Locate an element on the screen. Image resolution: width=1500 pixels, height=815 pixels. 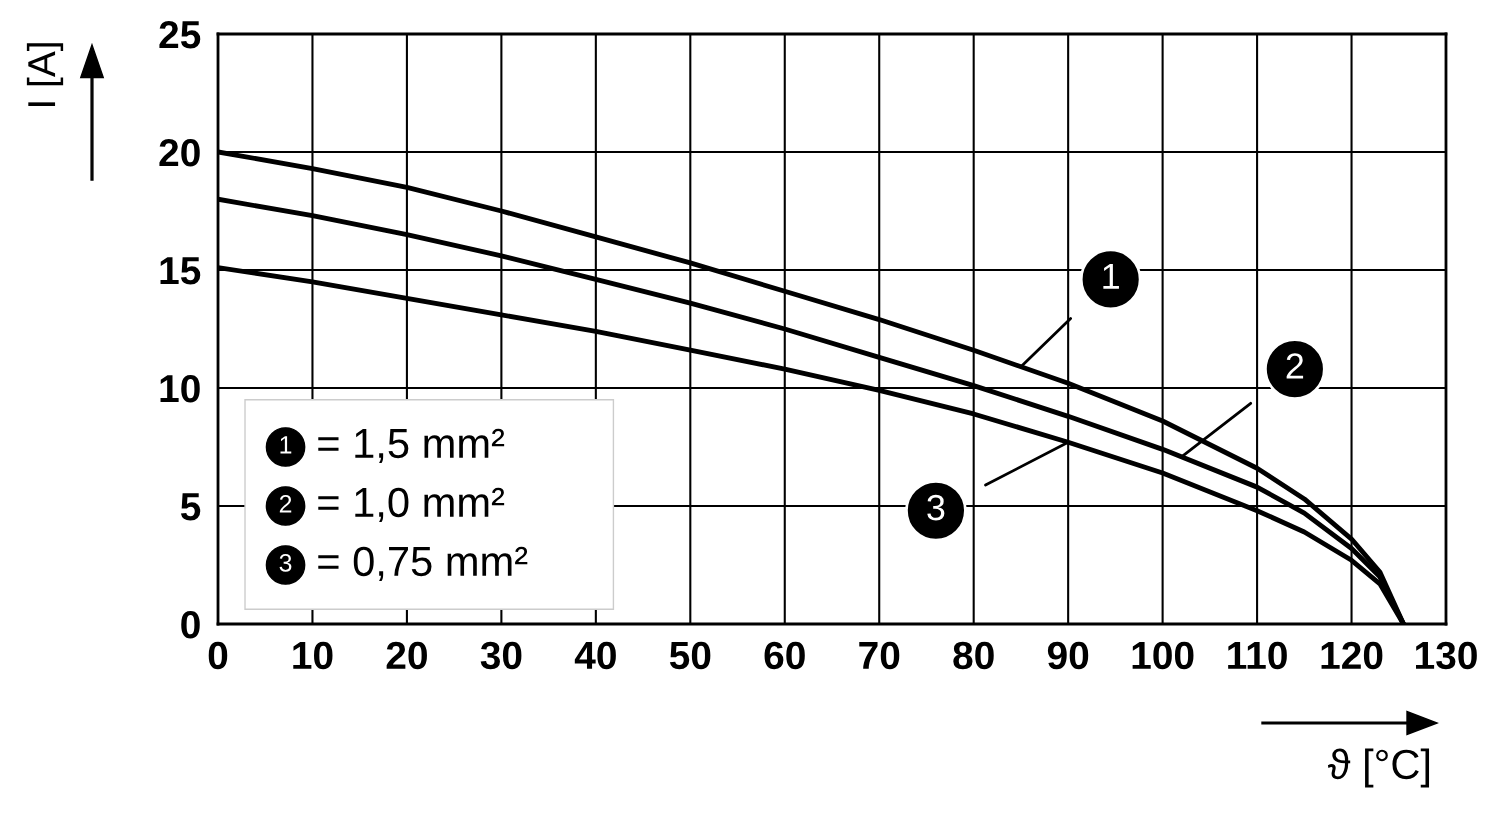
x-tick-label: 30 is located at coordinates (501, 655).